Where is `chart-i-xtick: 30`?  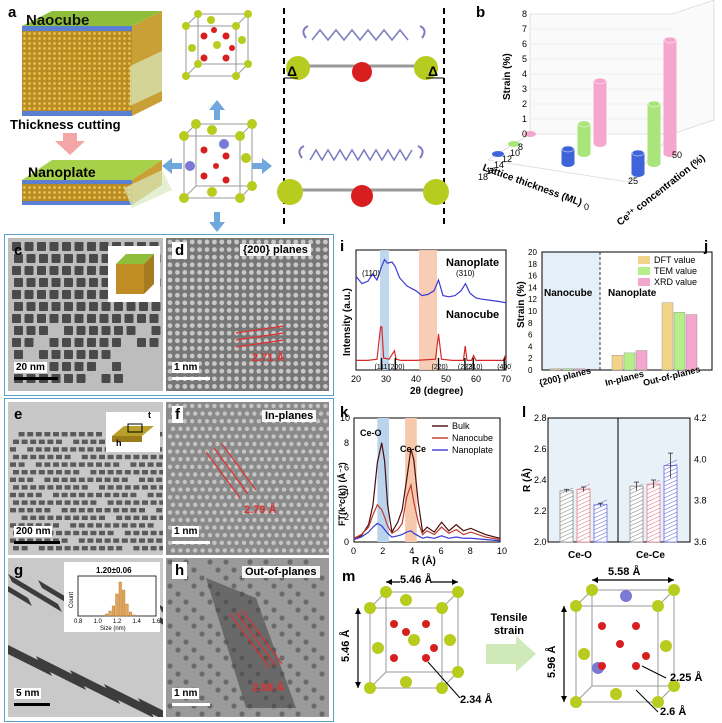 chart-i-xtick: 30 is located at coordinates (386, 379).